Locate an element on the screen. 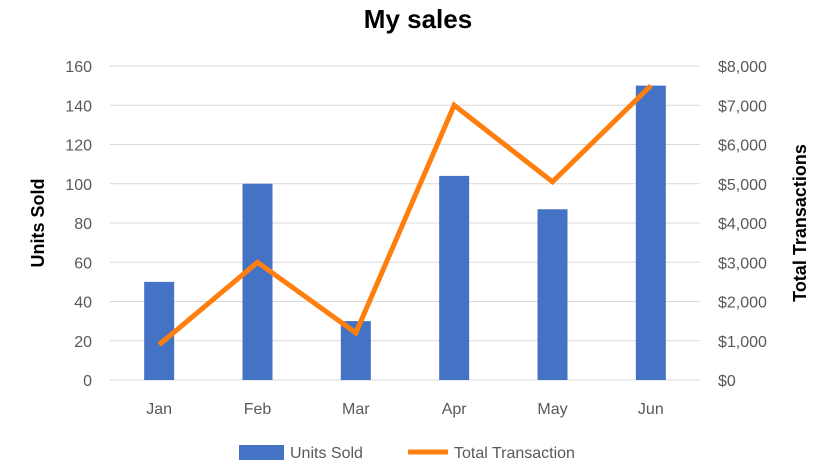 The height and width of the screenshot is (466, 837). y2-tick-label: $5,000 is located at coordinates (742, 185).